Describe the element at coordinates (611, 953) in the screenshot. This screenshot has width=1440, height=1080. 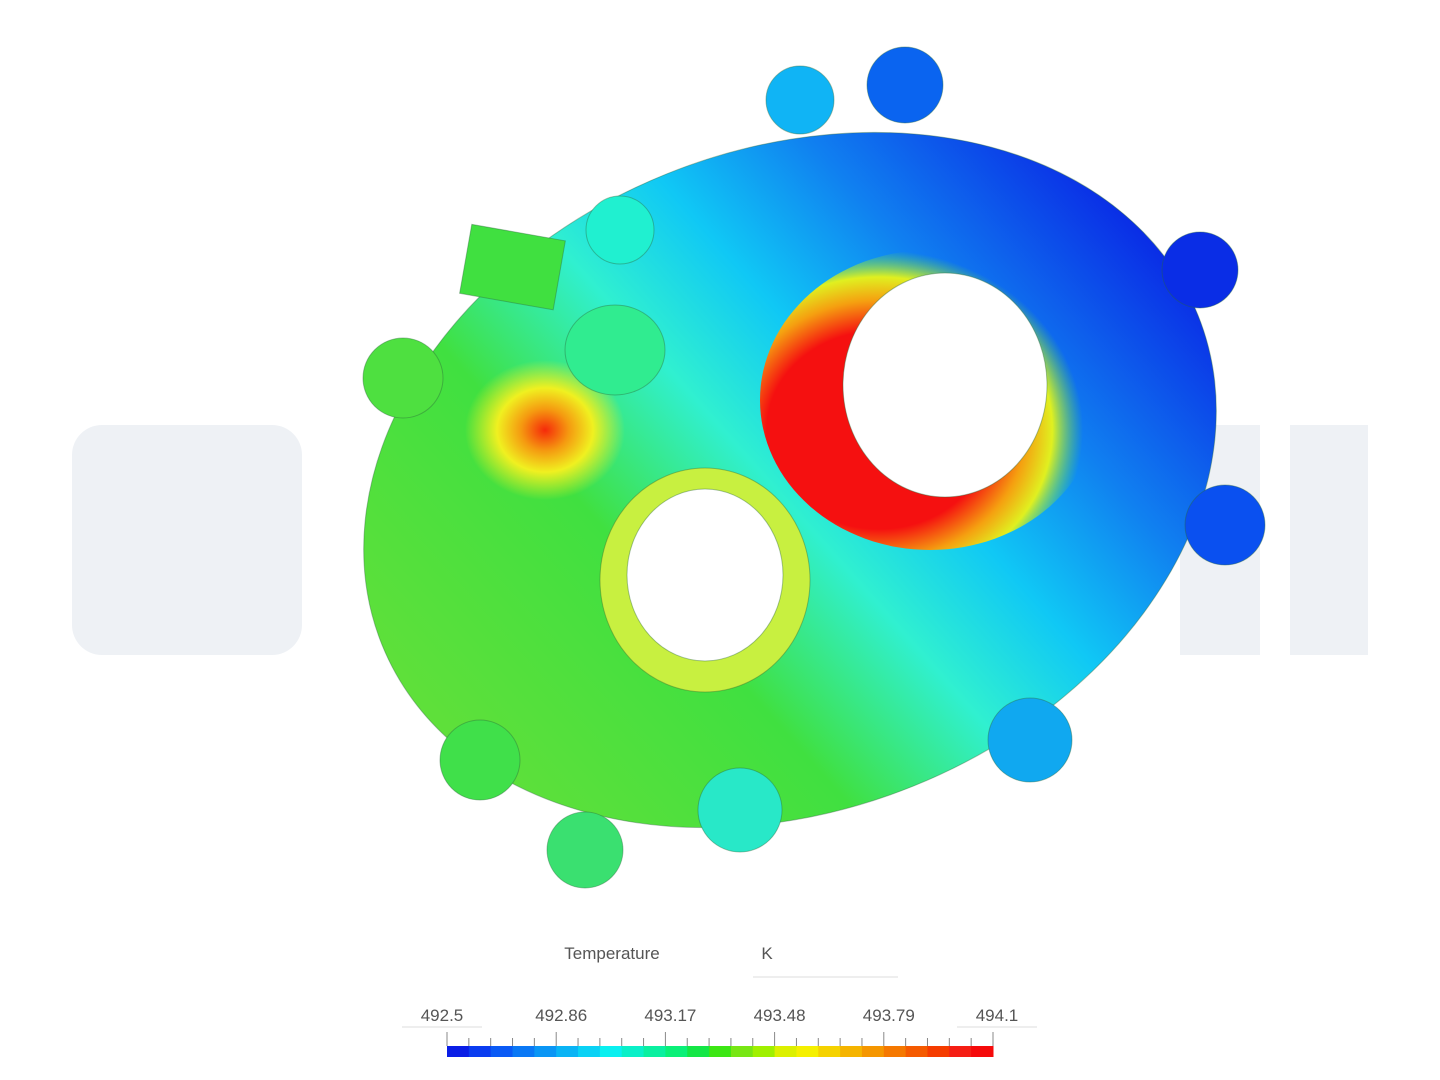
I see `legend-title: Temperature` at that location.